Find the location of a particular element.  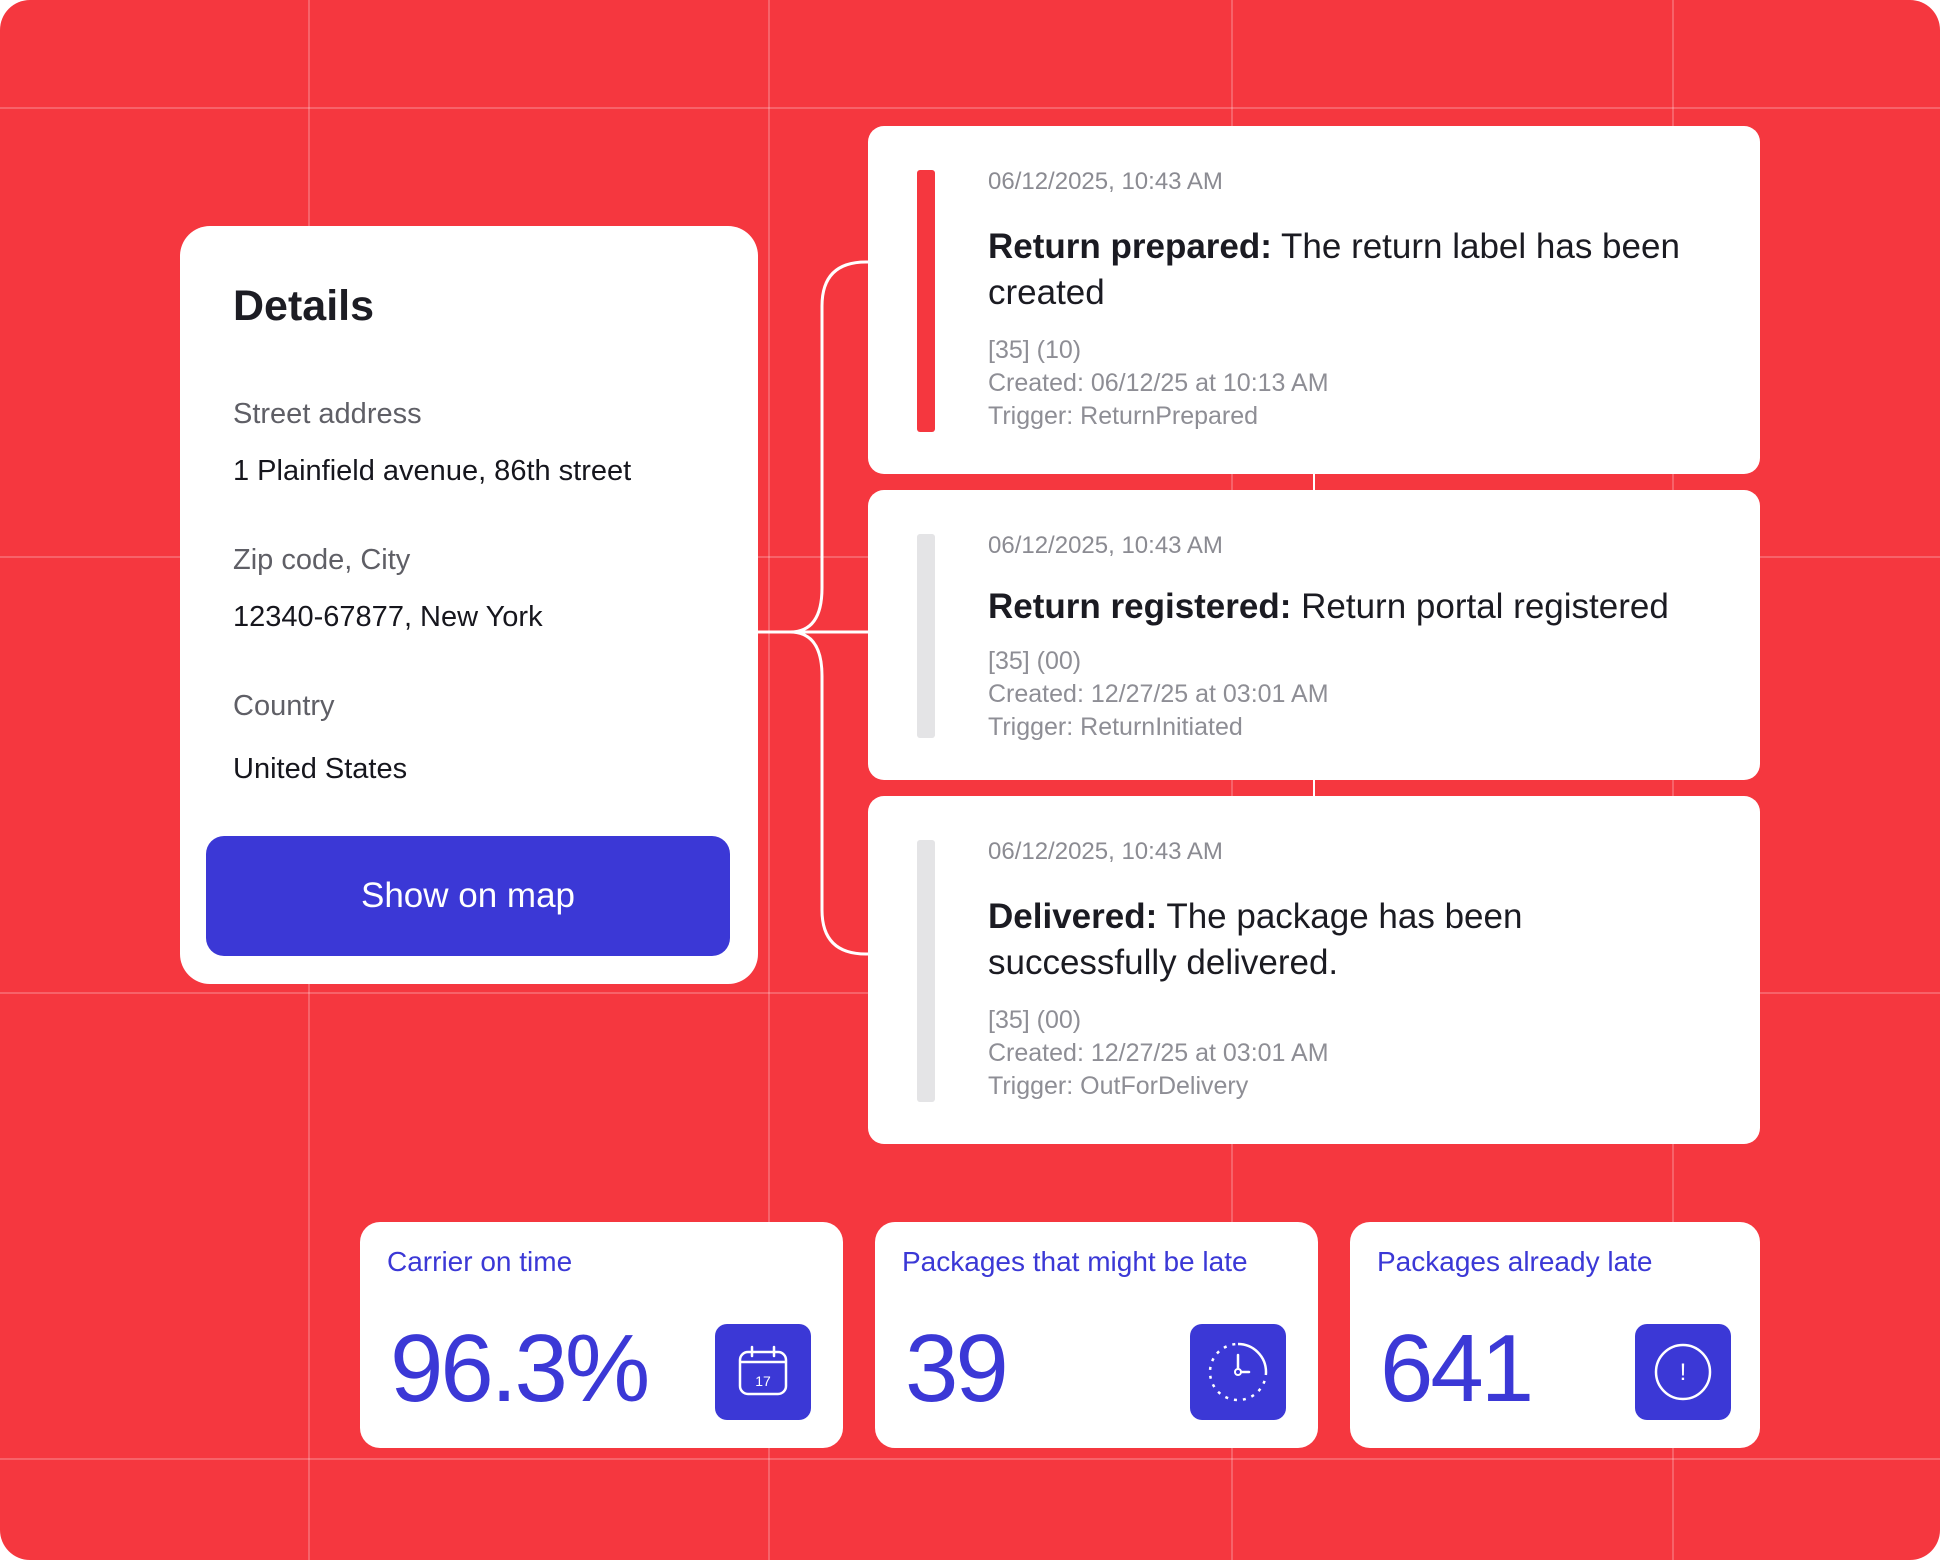

details-title: Details is located at coordinates (304, 306).